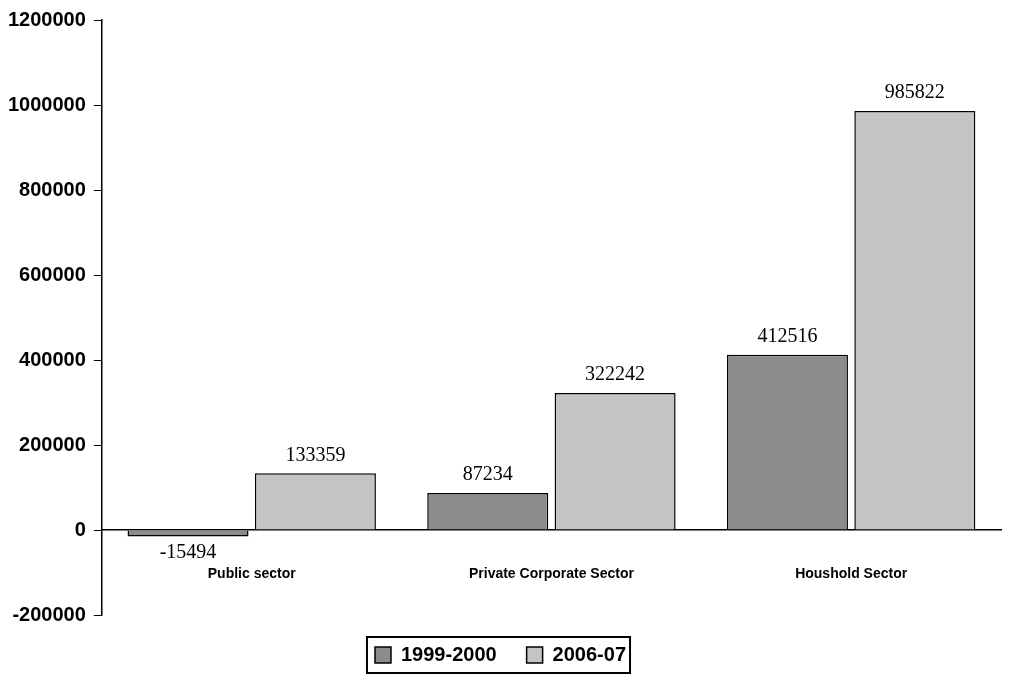 Image resolution: width=1009 pixels, height=689 pixels. I want to click on data-label: 322242, so click(615, 373).